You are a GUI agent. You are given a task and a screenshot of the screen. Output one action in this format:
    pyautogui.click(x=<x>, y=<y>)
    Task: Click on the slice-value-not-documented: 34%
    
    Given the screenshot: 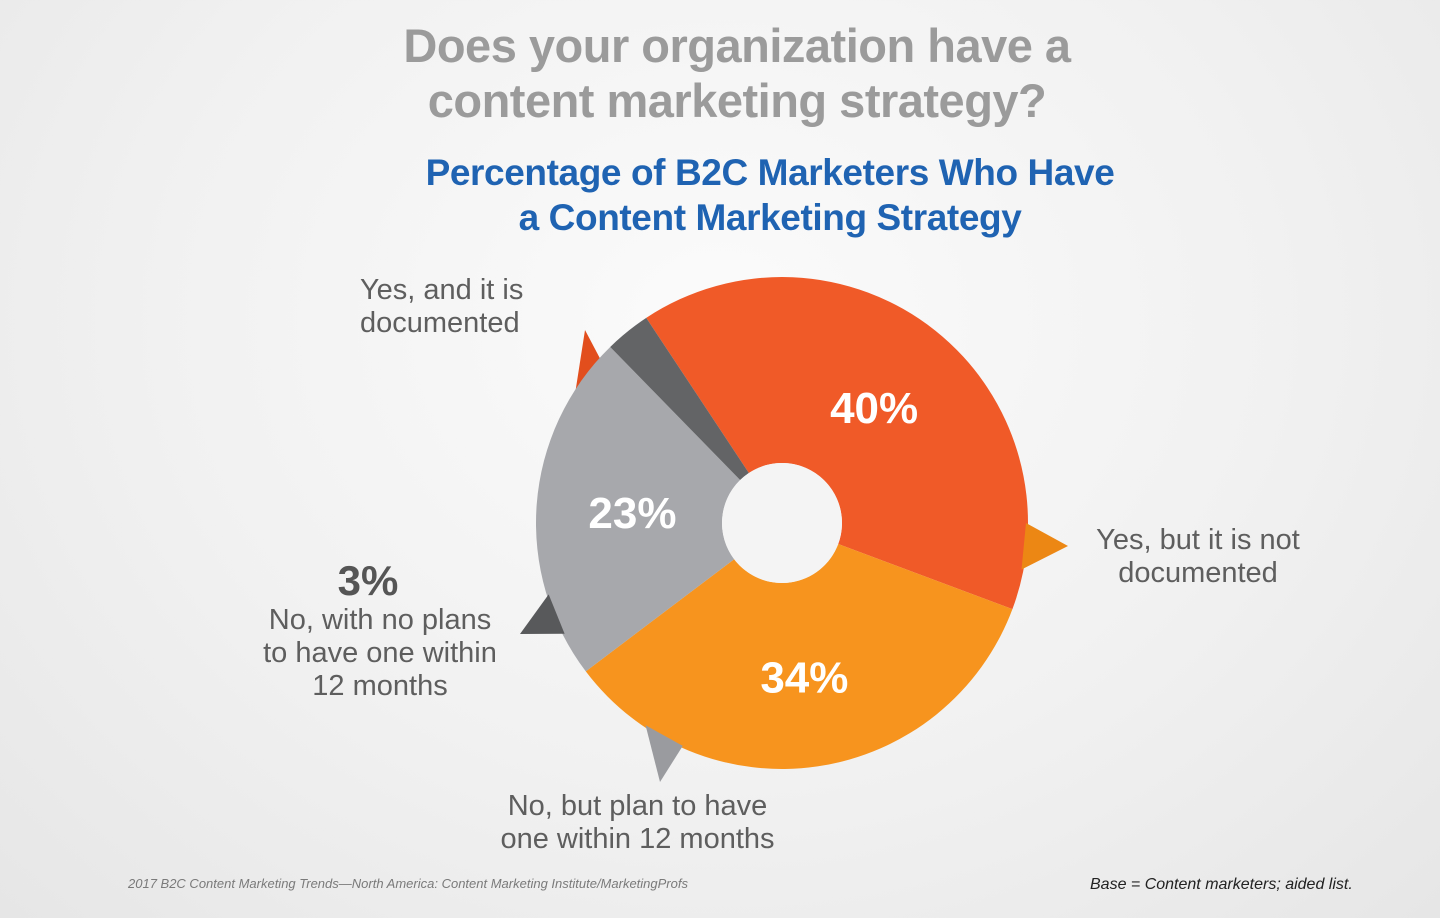 What is the action you would take?
    pyautogui.click(x=804, y=677)
    